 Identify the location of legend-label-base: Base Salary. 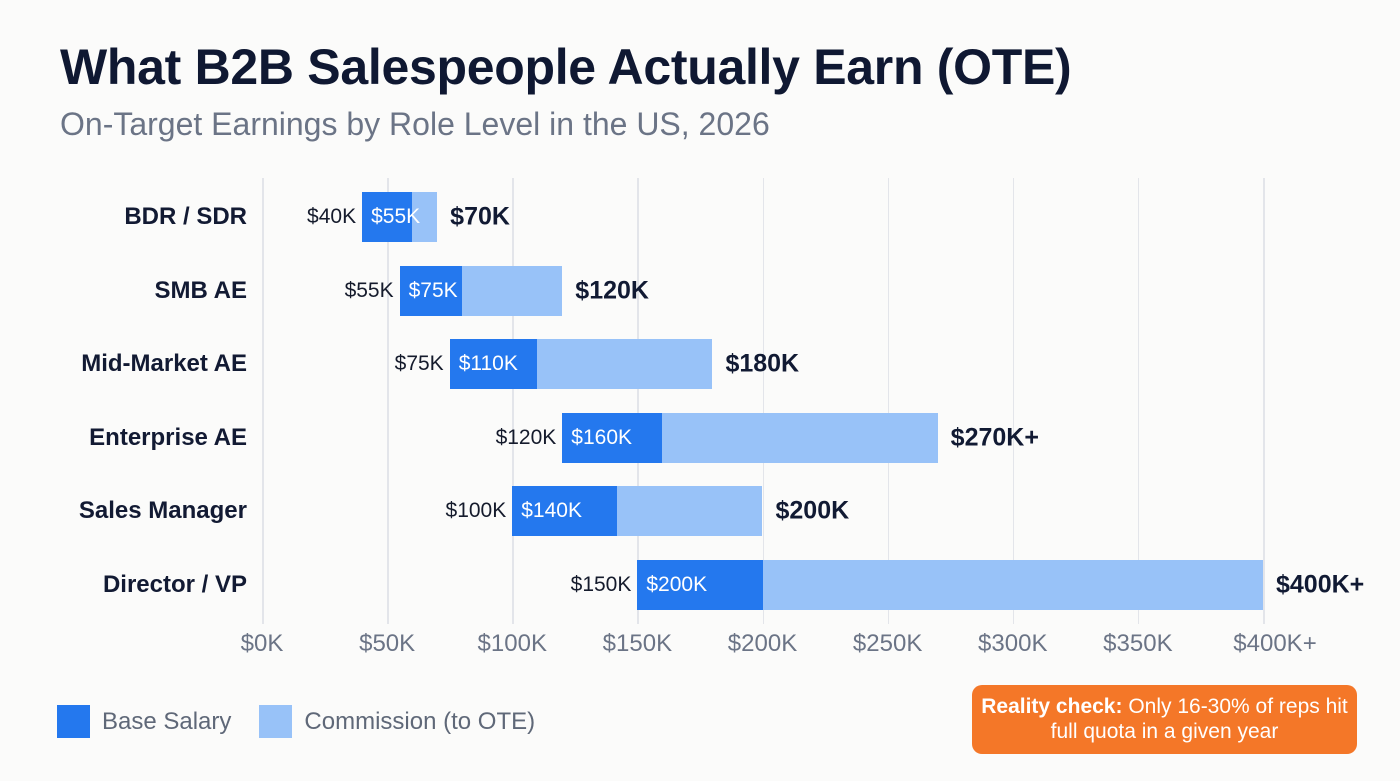
(167, 721).